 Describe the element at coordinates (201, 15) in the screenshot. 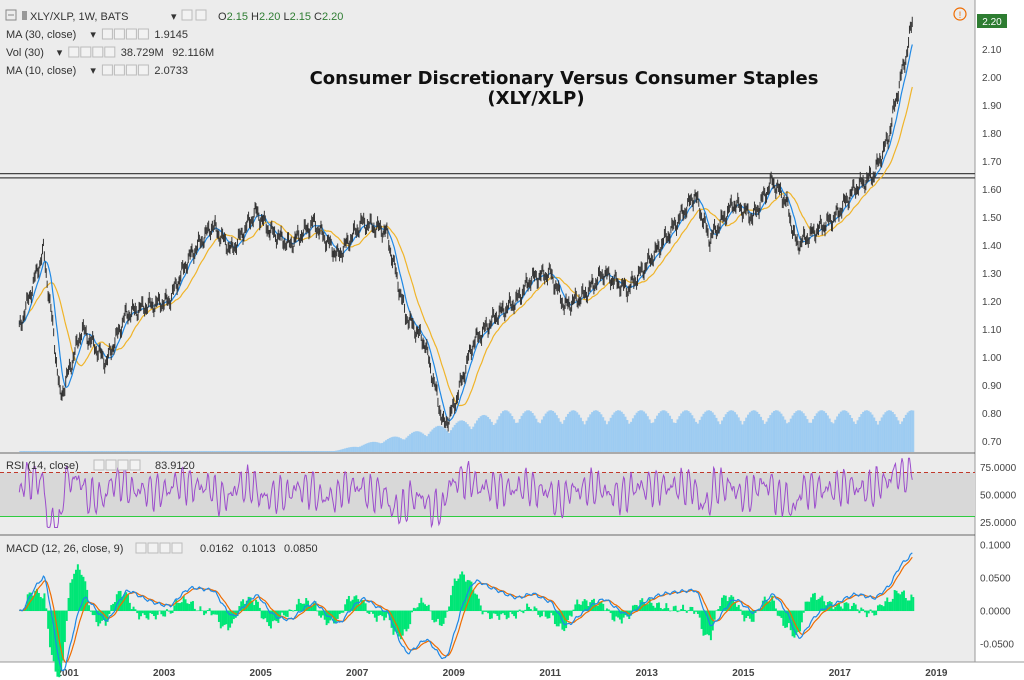

I see `settings-icon` at that location.